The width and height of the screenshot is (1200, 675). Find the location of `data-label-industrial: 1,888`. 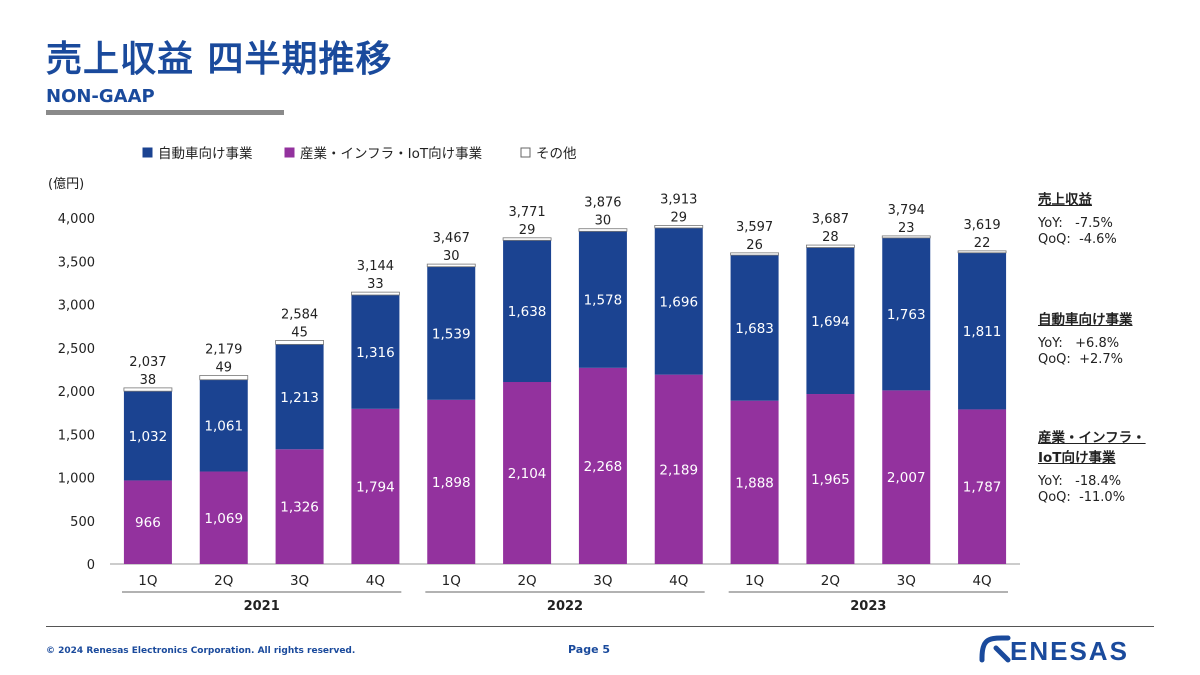

data-label-industrial: 1,888 is located at coordinates (754, 483).